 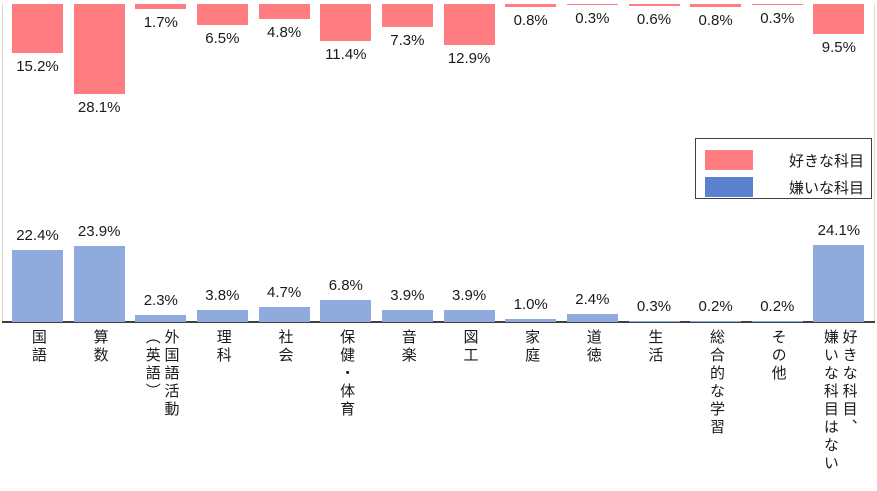 I want to click on legend-swatch-liked, so click(x=729, y=160).